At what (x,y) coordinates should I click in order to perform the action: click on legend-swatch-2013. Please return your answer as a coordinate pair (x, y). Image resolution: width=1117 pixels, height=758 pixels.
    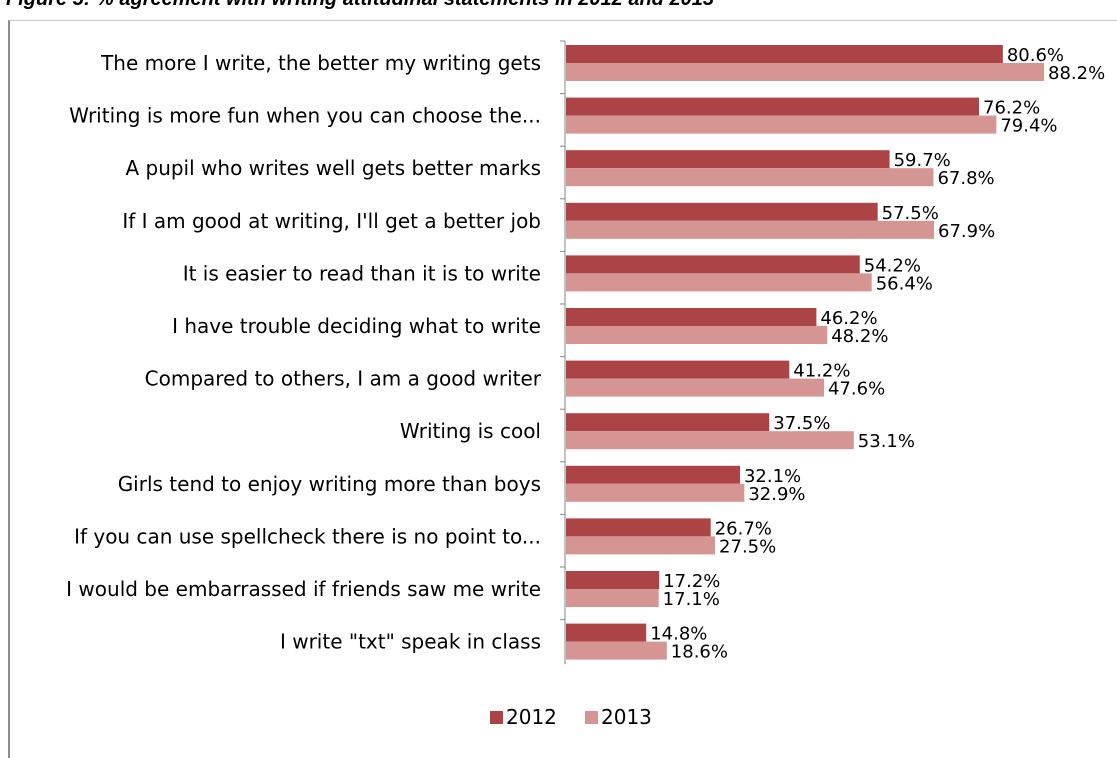
    Looking at the image, I should click on (591, 717).